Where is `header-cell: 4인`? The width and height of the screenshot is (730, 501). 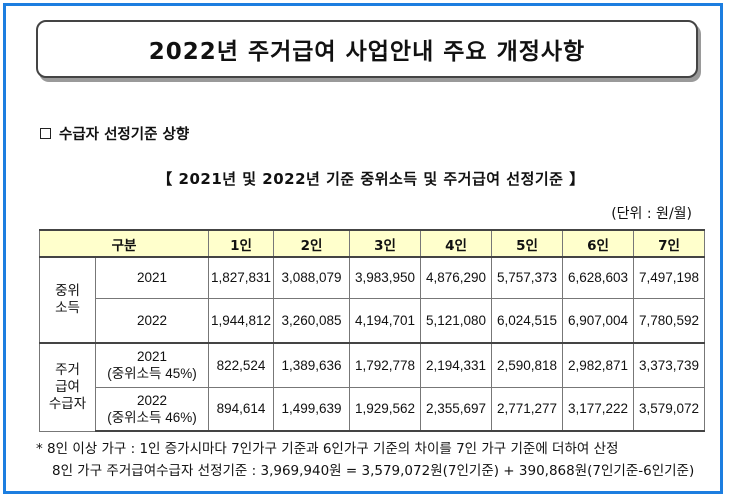
header-cell: 4인 is located at coordinates (456, 243).